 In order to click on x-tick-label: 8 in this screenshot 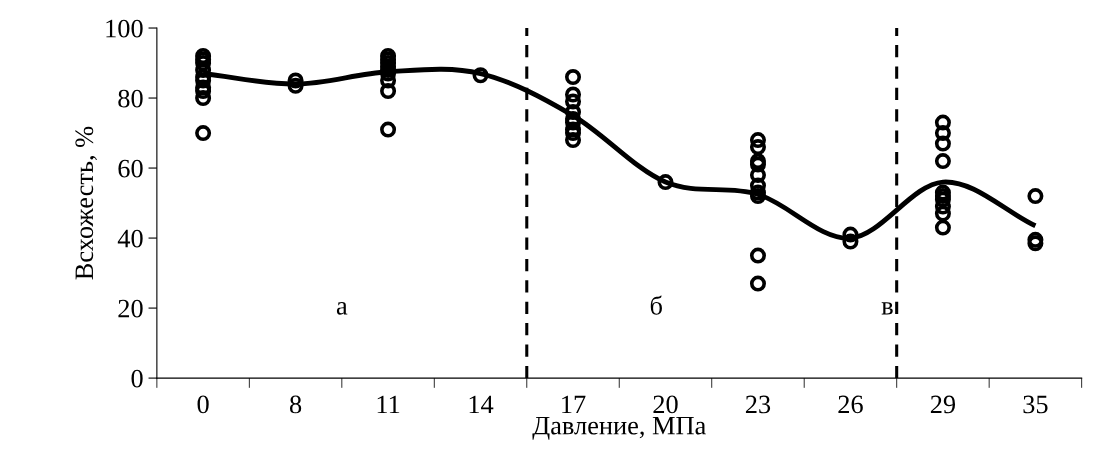, I will do `click(296, 404)`.